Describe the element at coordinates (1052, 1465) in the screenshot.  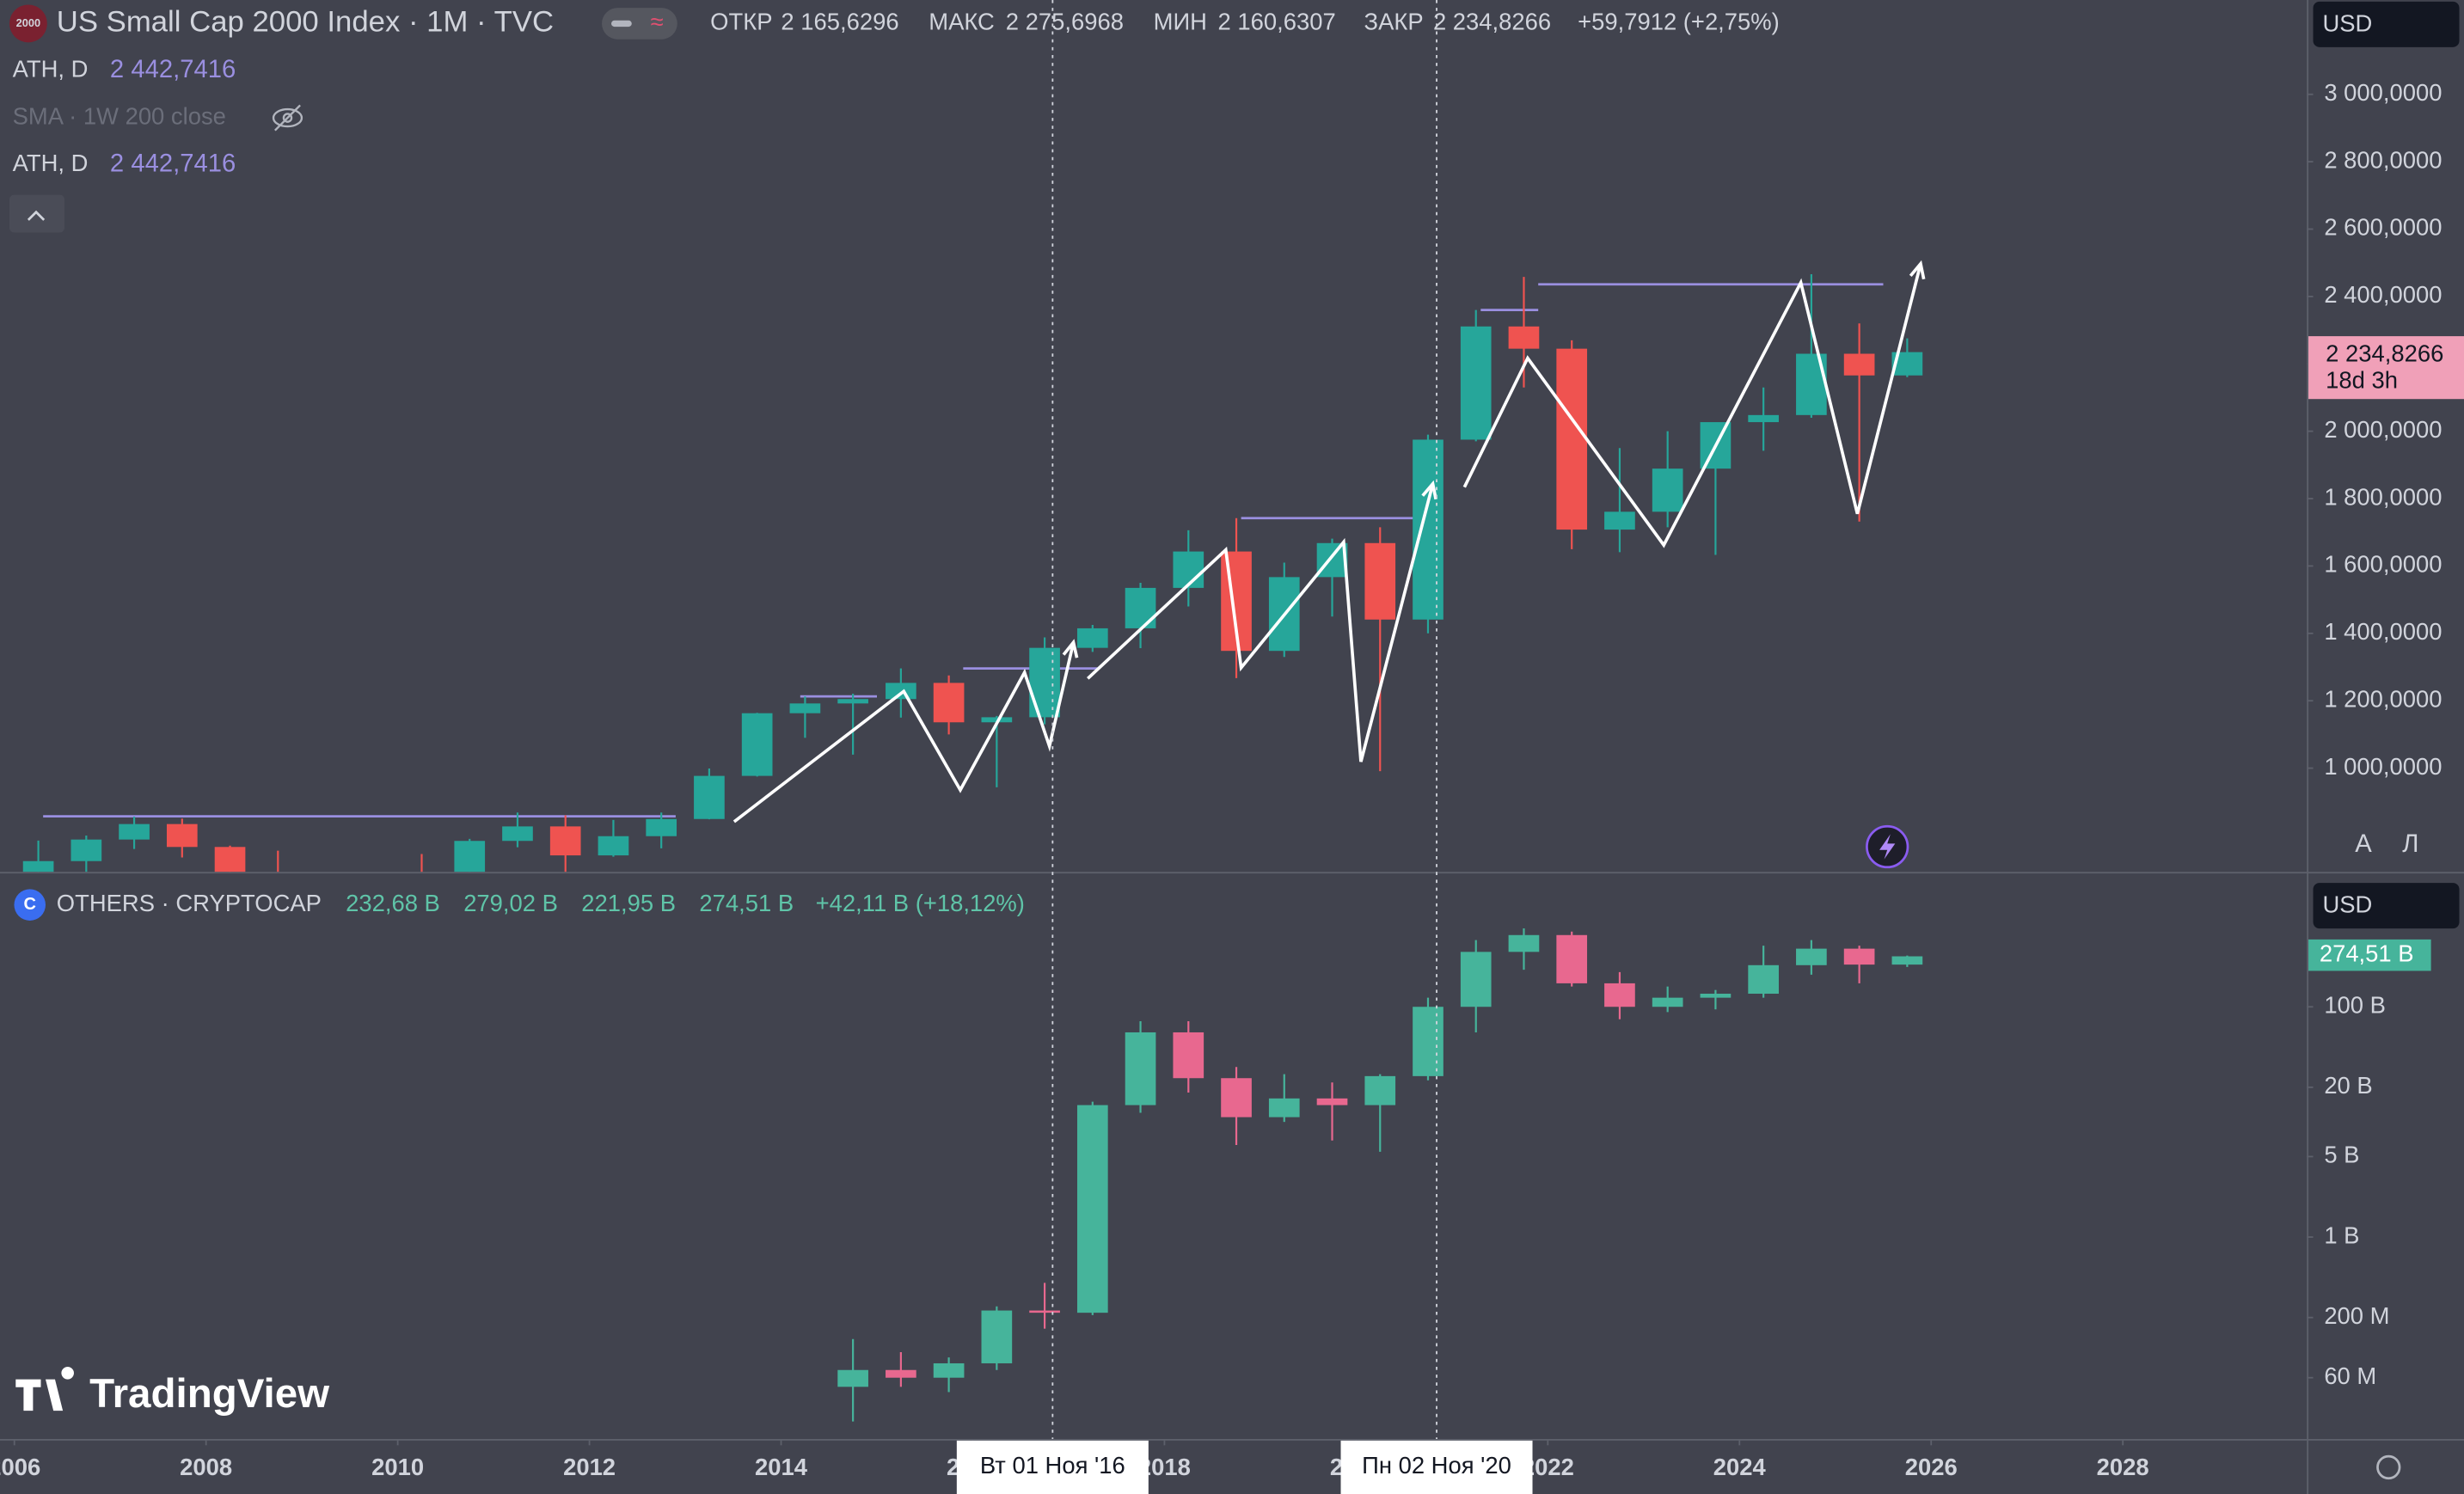
I see `crosshair-label: Вт 01 Ноя '16` at that location.